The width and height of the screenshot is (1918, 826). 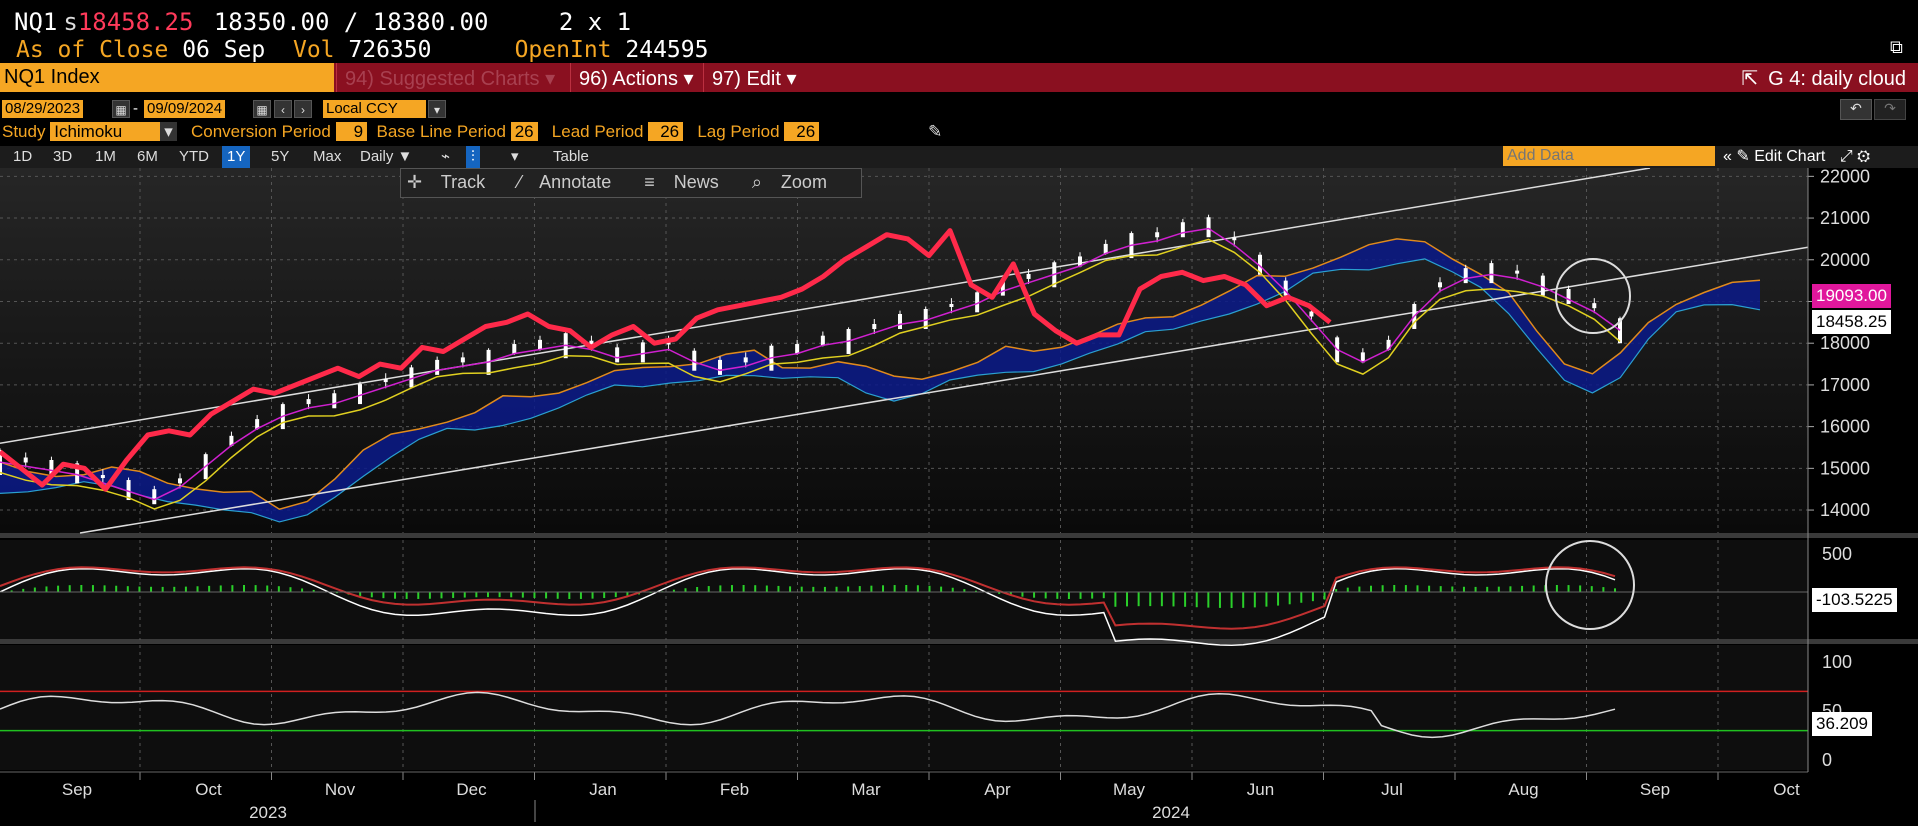 I want to click on news-button: ≡ News, so click(x=688, y=182).